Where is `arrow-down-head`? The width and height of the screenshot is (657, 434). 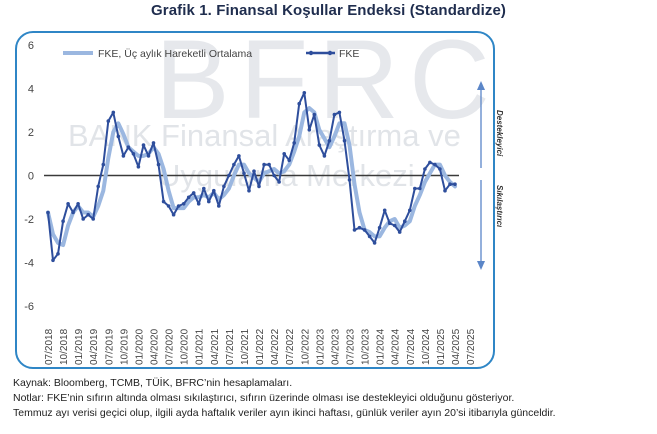
arrow-down-head is located at coordinates (481, 265).